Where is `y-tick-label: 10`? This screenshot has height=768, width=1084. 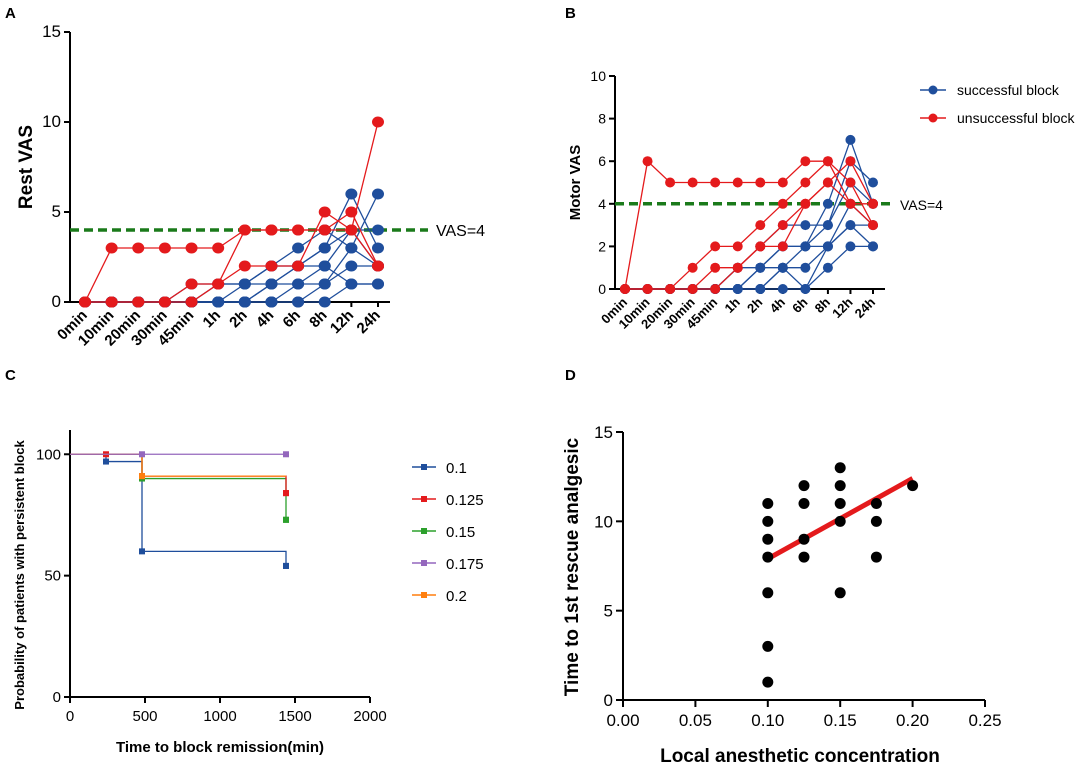 y-tick-label: 10 is located at coordinates (598, 76).